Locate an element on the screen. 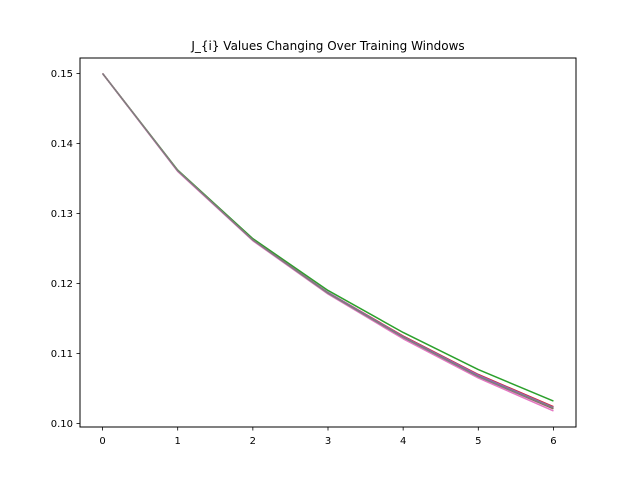  y-tick-label: 0.12 is located at coordinates (62, 284).